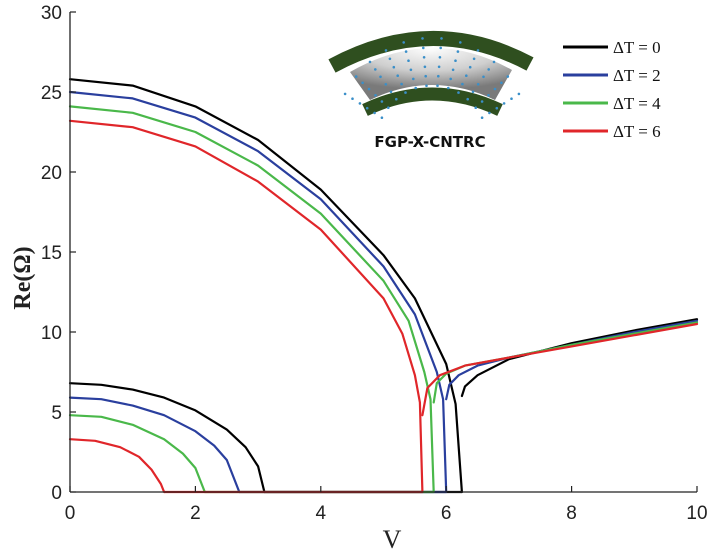 This screenshot has height=555, width=710. What do you see at coordinates (51, 333) in the screenshot?
I see `y-tick-label: 10` at bounding box center [51, 333].